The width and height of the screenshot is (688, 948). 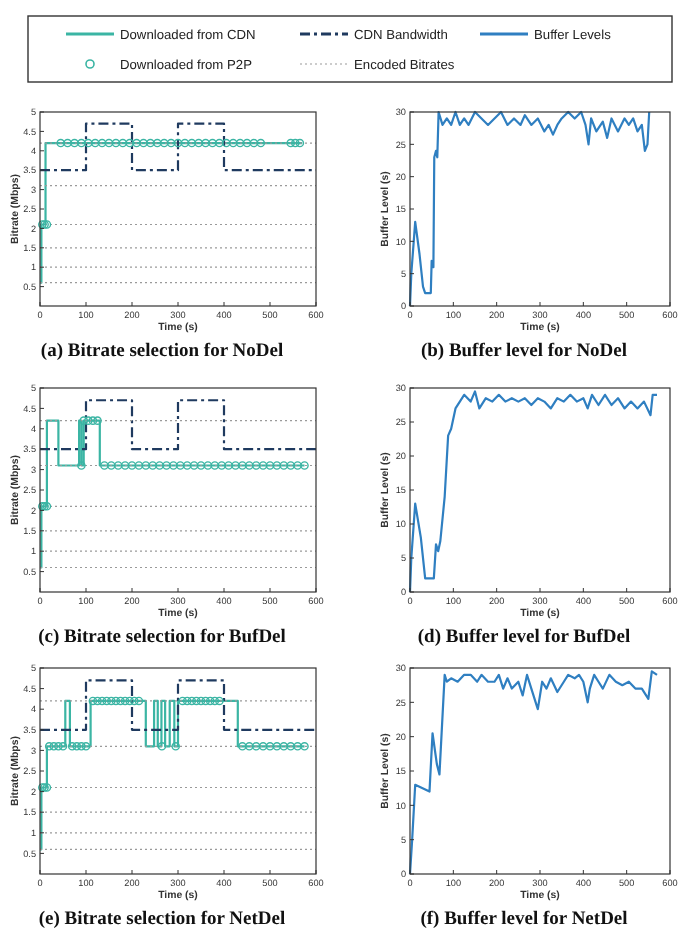 What do you see at coordinates (524, 352) in the screenshot?
I see `text: (b) Buffer level for NoDel` at bounding box center [524, 352].